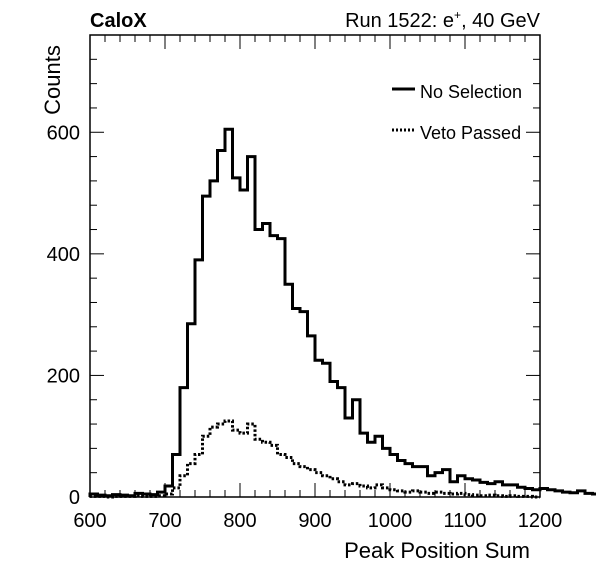 The height and width of the screenshot is (572, 596). I want to click on y-axis-label: Counts, so click(52, 80).